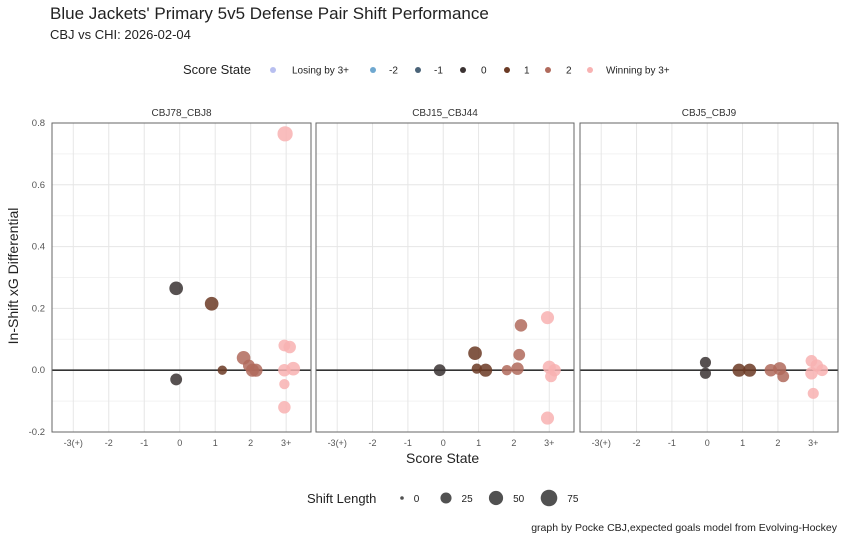 The width and height of the screenshot is (845, 542). Describe the element at coordinates (37, 432) in the screenshot. I see `y-tick-label: -0.2` at that location.